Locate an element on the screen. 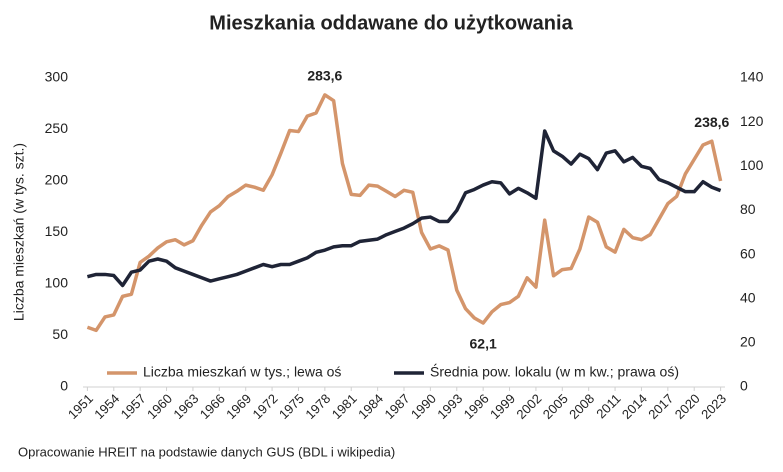 The image size is (783, 472). y-tick-label: 200 is located at coordinates (57, 180).